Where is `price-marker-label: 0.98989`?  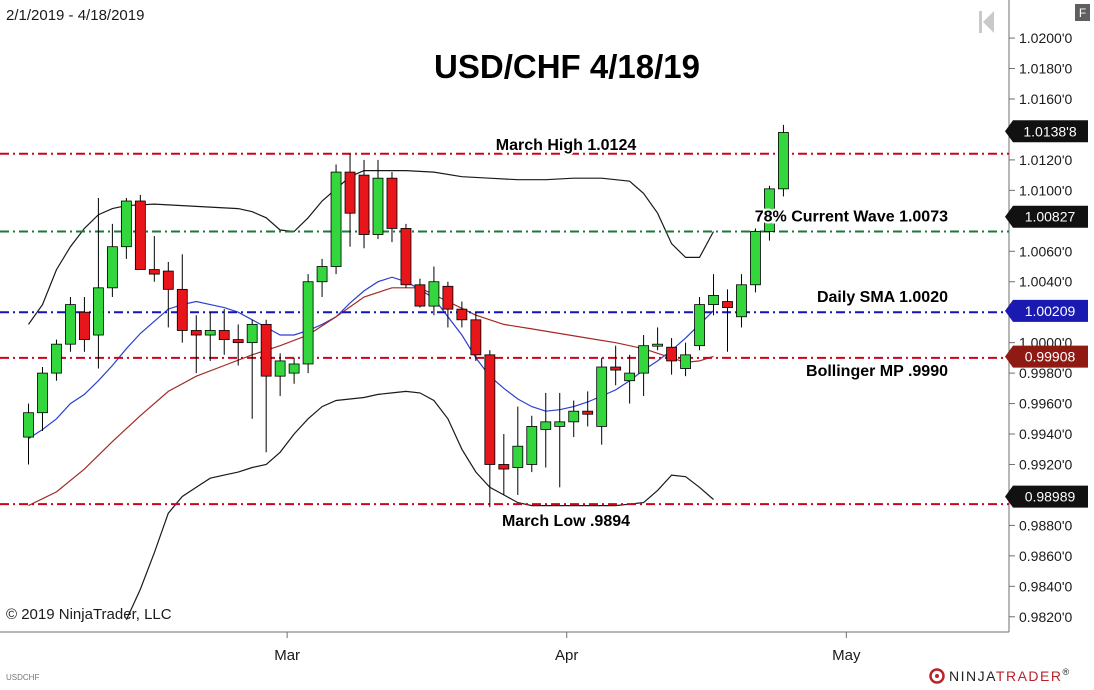
price-marker-label: 0.98989 is located at coordinates (1050, 497).